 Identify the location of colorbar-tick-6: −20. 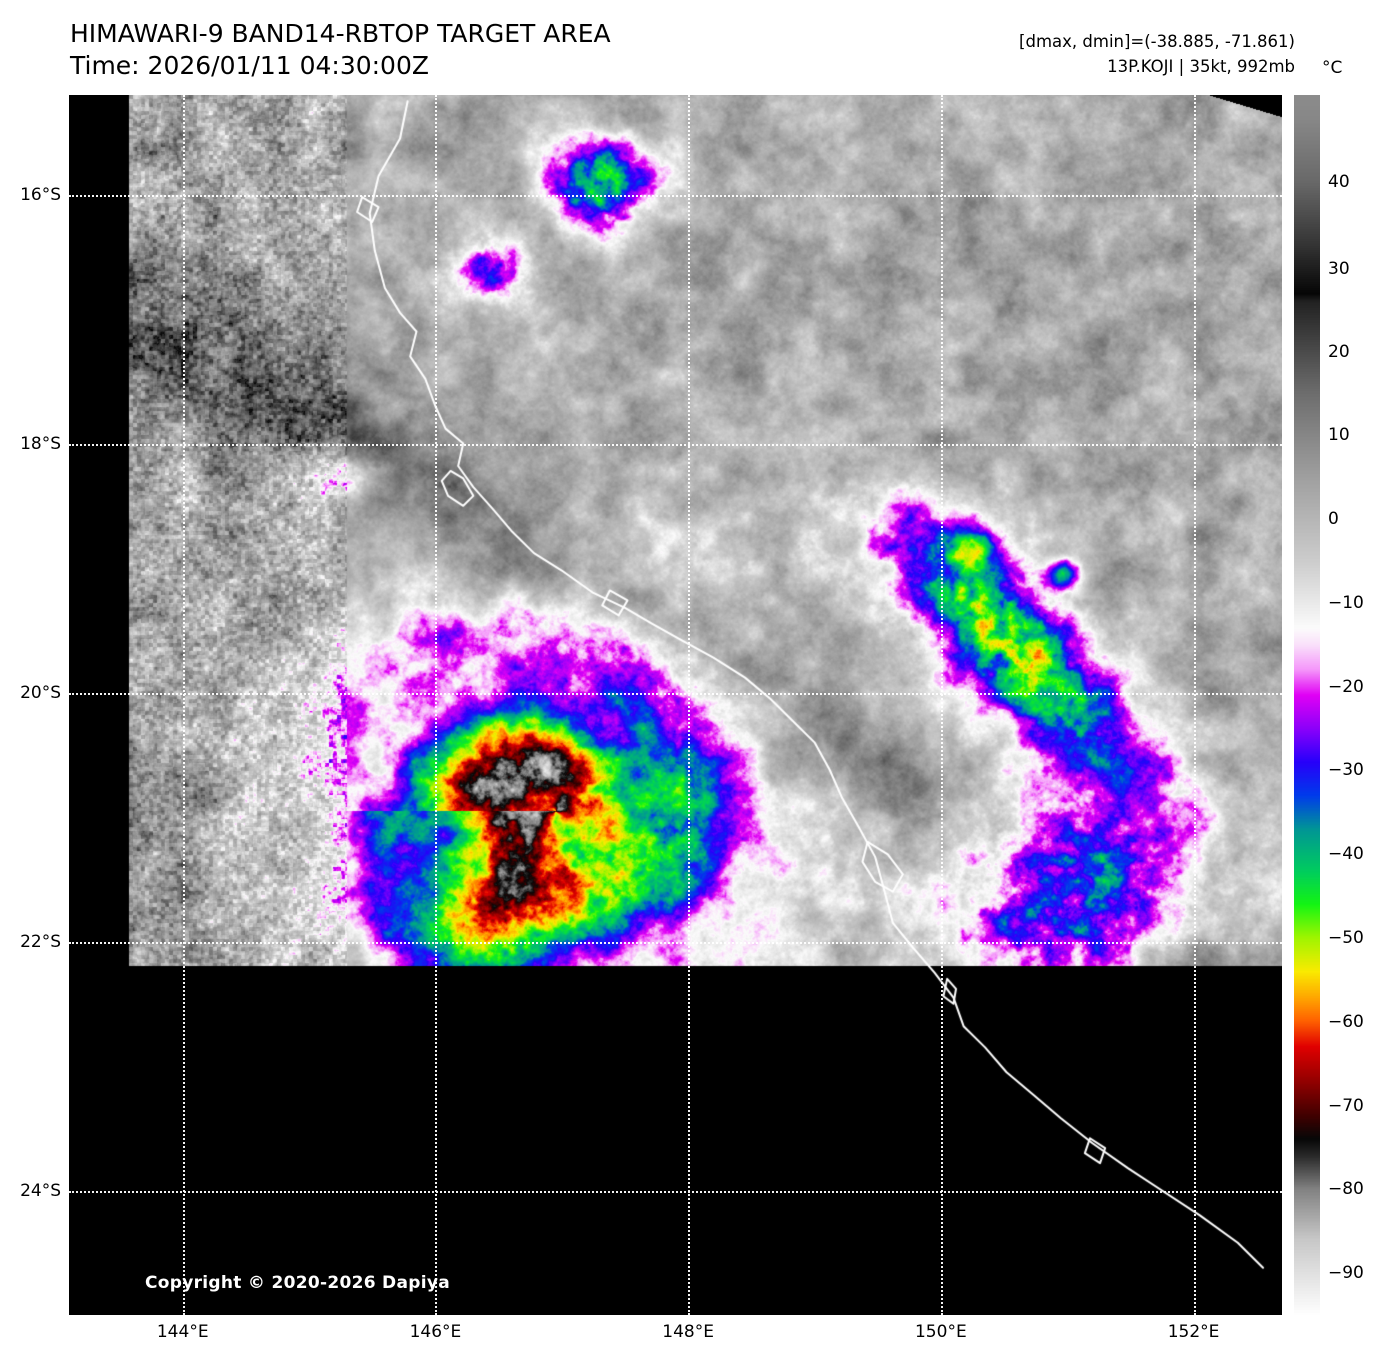
(1346, 686).